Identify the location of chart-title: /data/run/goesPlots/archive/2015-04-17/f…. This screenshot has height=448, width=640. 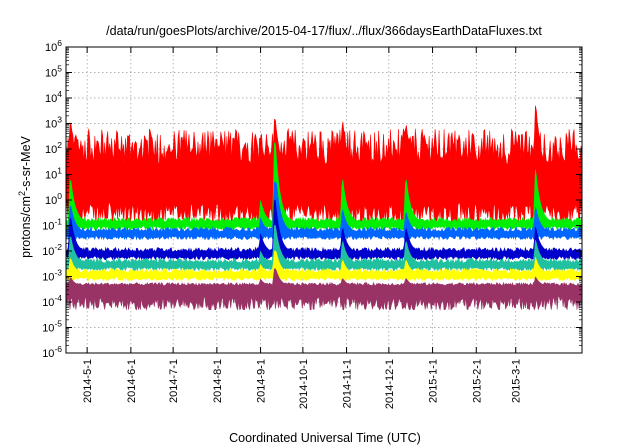
(324, 31).